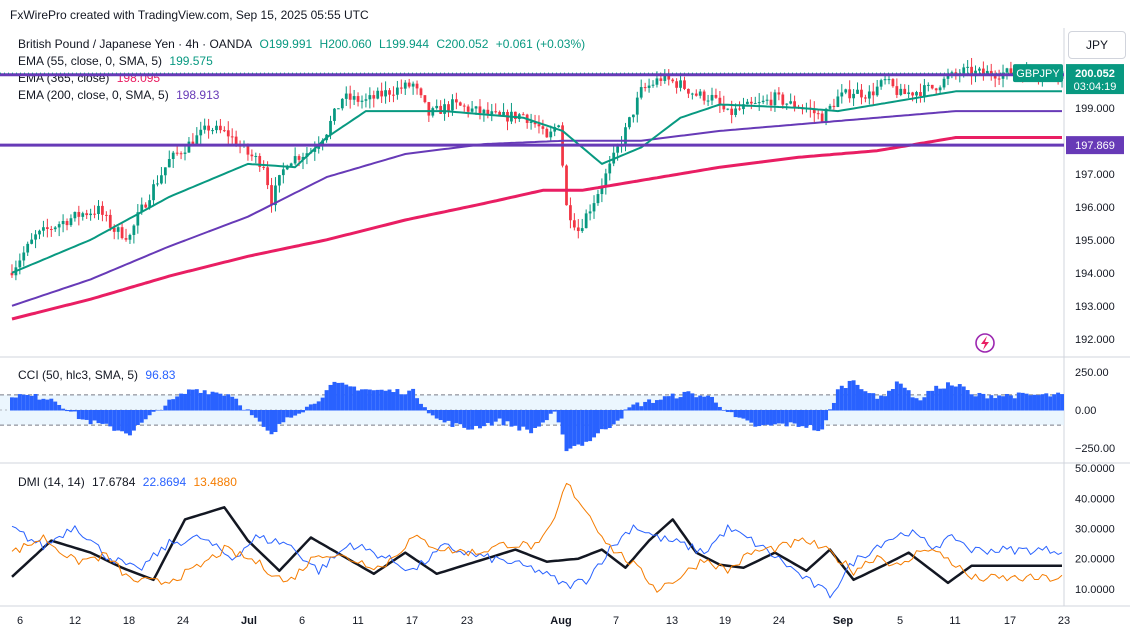  I want to click on time-tick-label: 17, so click(1010, 621).